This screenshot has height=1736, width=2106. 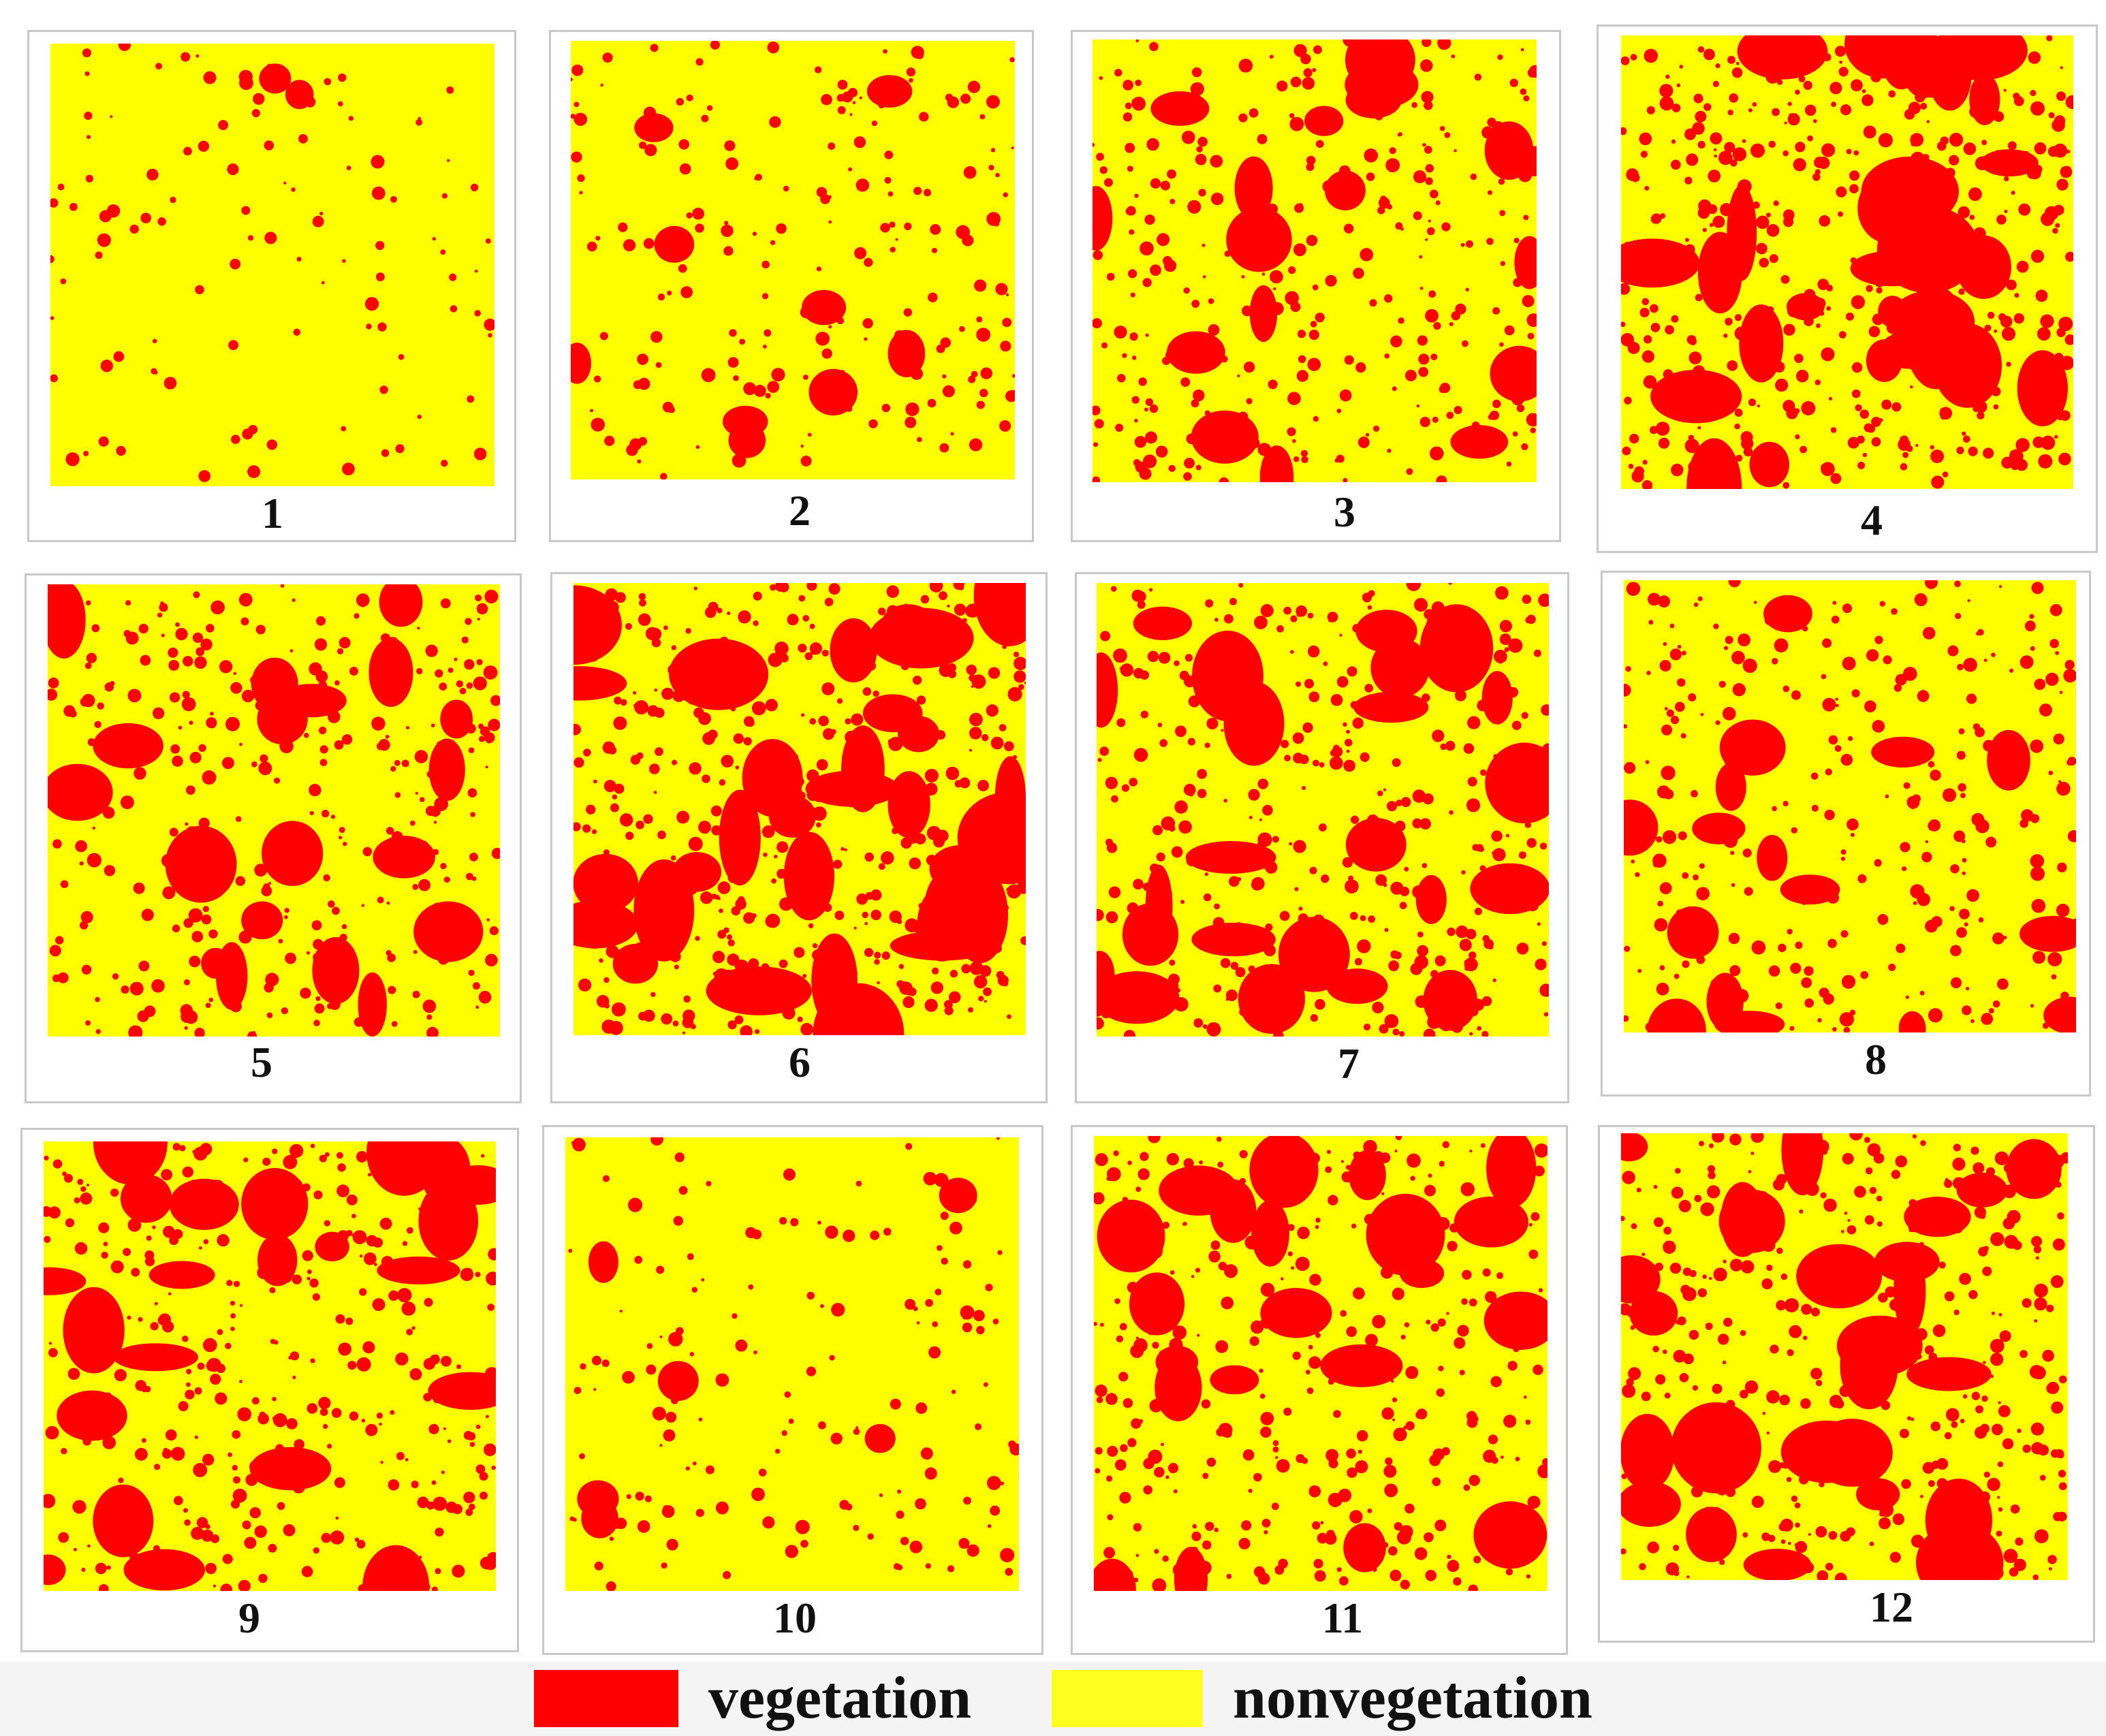 I want to click on legend: vegetation nonvegetation, so click(x=1053, y=1699).